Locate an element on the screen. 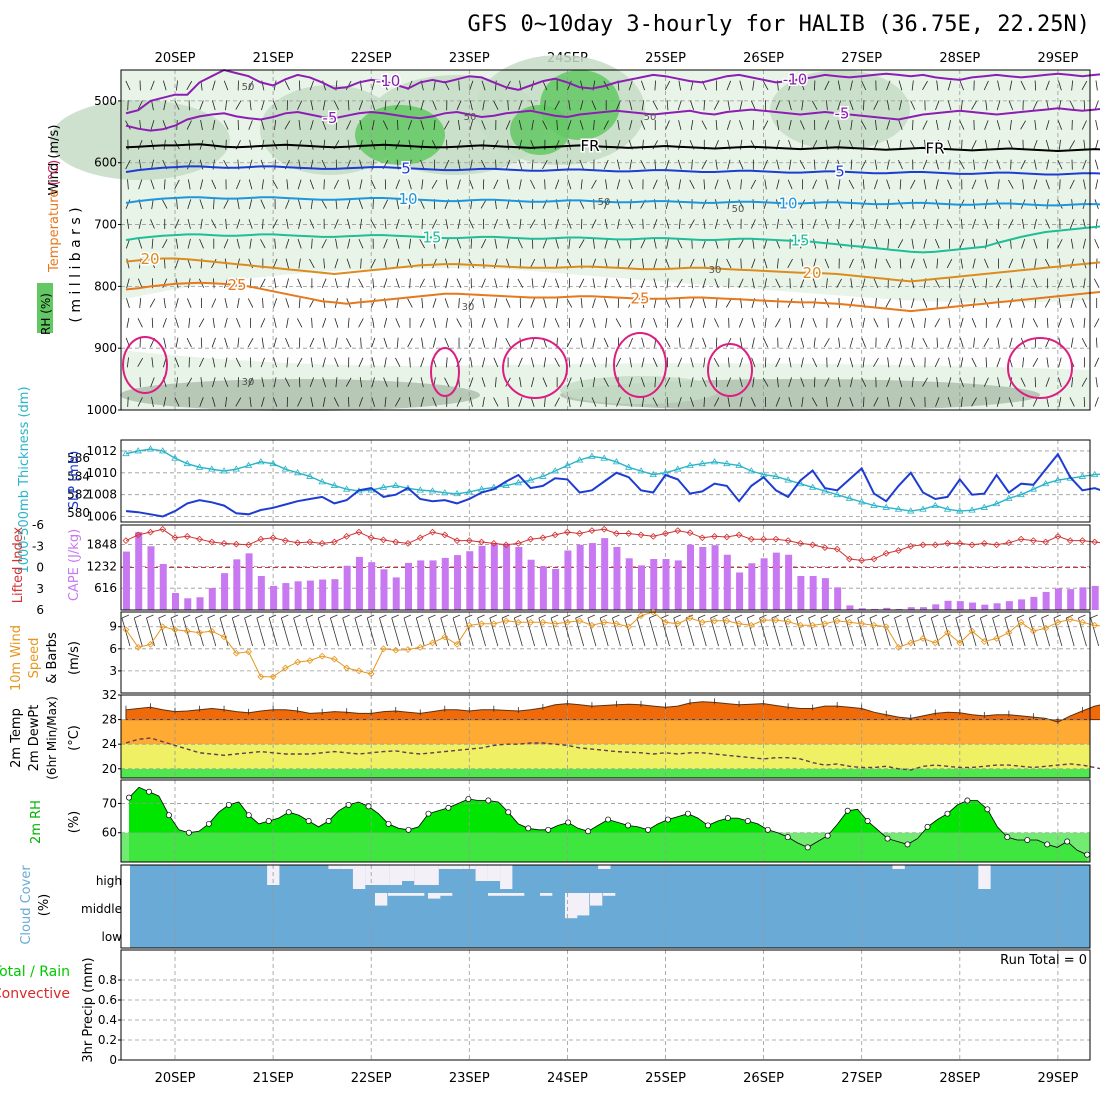  cloud-gap-middle is located at coordinates (446, 894).